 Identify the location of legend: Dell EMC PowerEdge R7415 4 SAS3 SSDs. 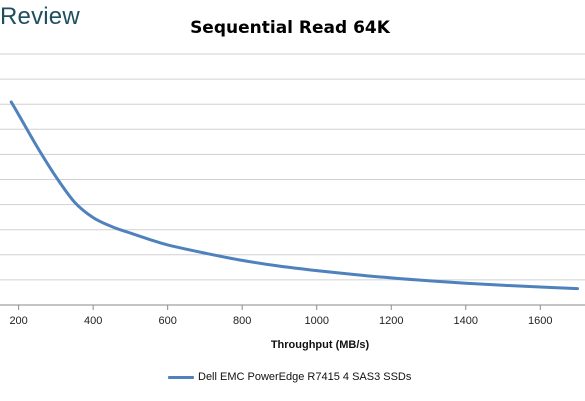
(289, 377).